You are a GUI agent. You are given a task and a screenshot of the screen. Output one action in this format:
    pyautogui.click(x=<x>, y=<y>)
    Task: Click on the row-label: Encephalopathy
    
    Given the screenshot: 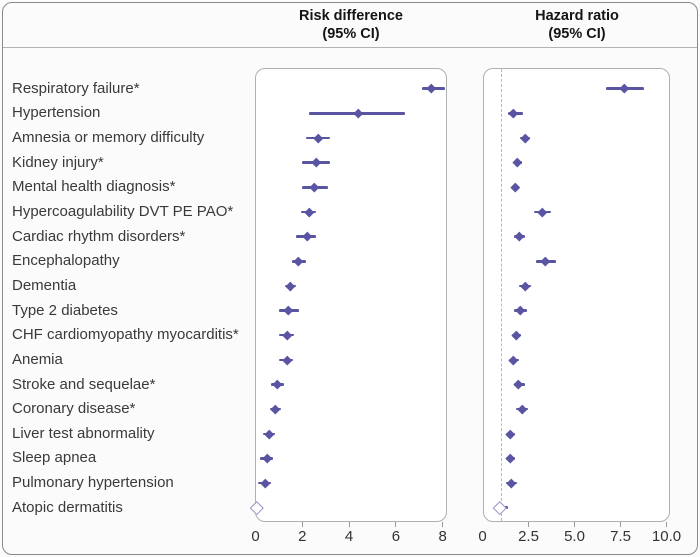 What is the action you would take?
    pyautogui.click(x=66, y=261)
    